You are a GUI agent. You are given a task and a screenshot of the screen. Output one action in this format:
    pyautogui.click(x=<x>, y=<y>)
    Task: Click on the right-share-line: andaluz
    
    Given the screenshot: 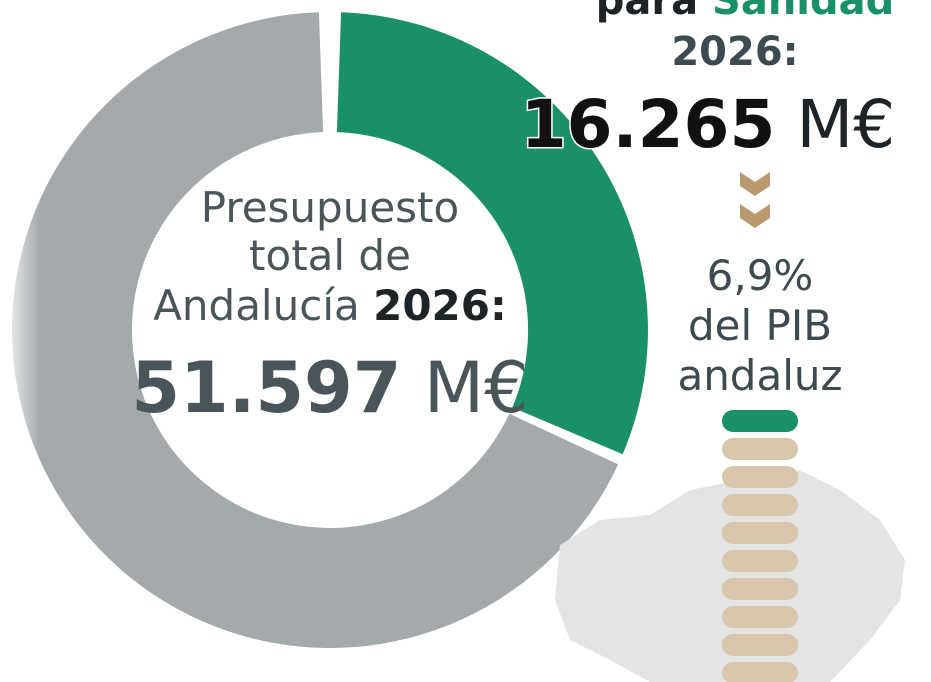 What is the action you would take?
    pyautogui.click(x=759, y=375)
    